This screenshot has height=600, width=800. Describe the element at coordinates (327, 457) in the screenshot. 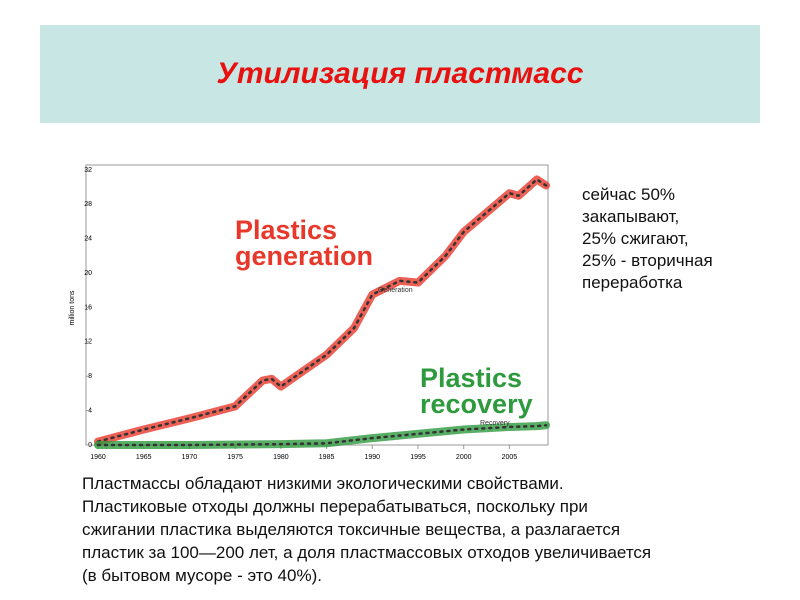

I see `x-tick-label: 1985` at that location.